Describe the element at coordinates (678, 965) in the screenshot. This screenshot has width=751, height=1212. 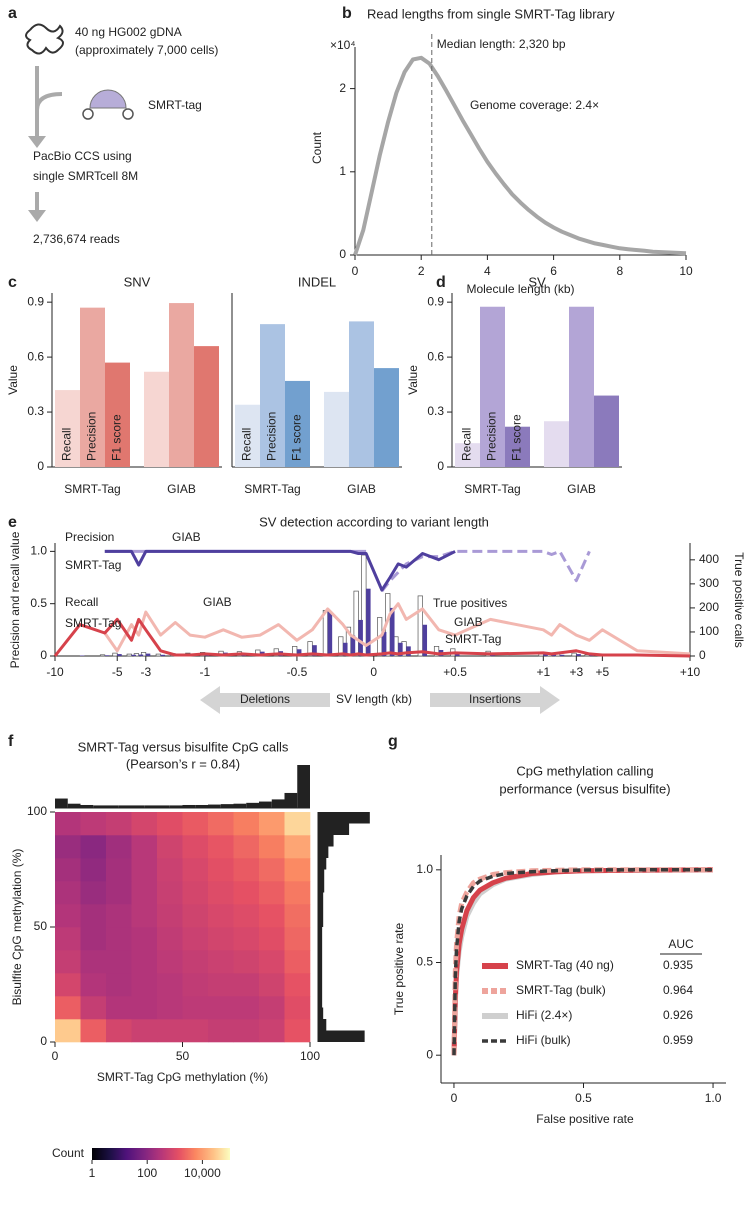
I see `auc-value: 0.935` at that location.